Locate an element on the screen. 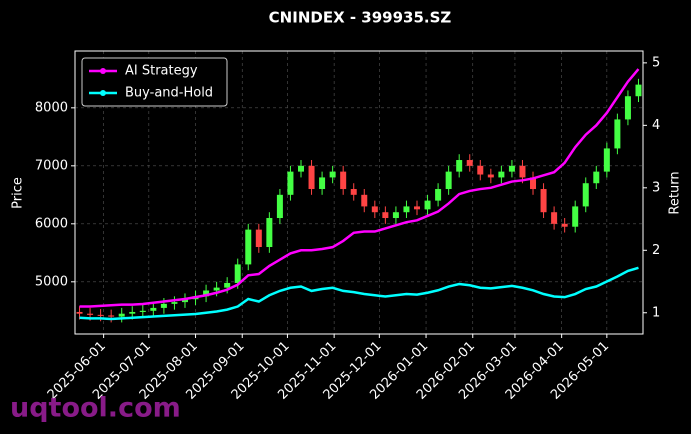 This screenshot has height=434, width=691. legend-box is located at coordinates (154, 82).